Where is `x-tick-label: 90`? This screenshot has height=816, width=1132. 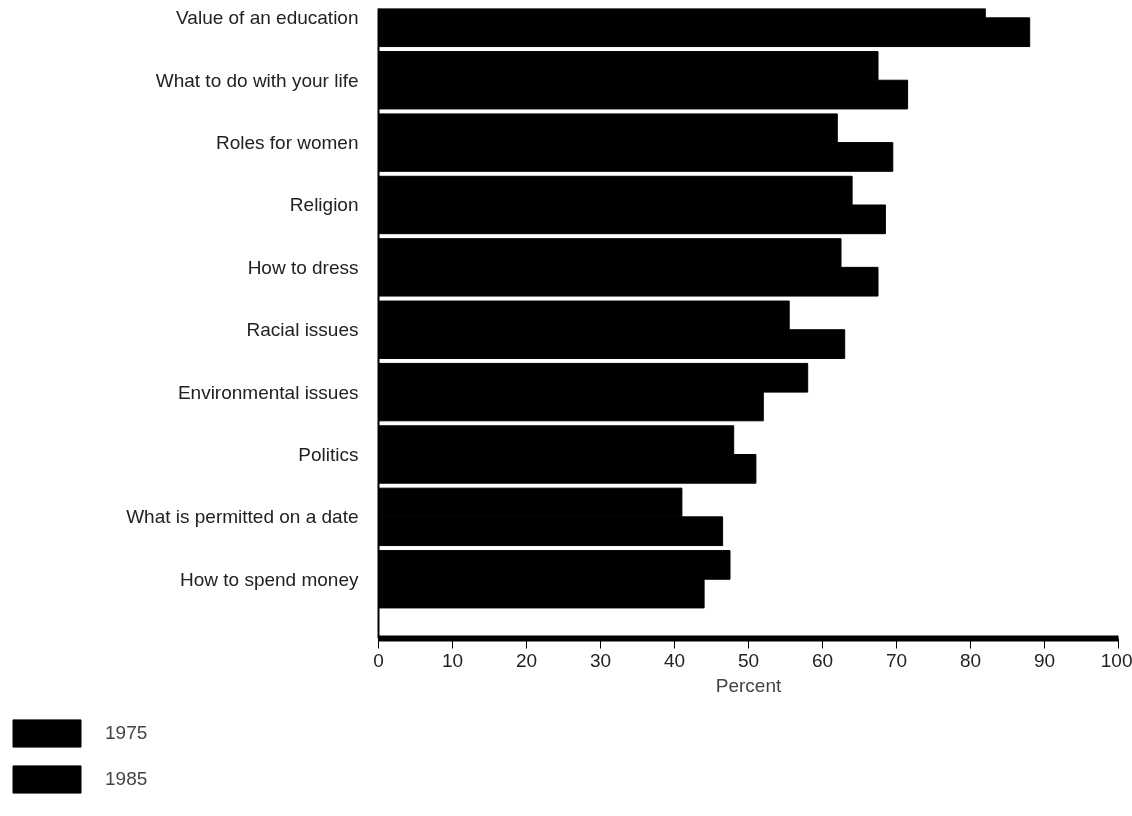 x-tick-label: 90 is located at coordinates (1044, 660).